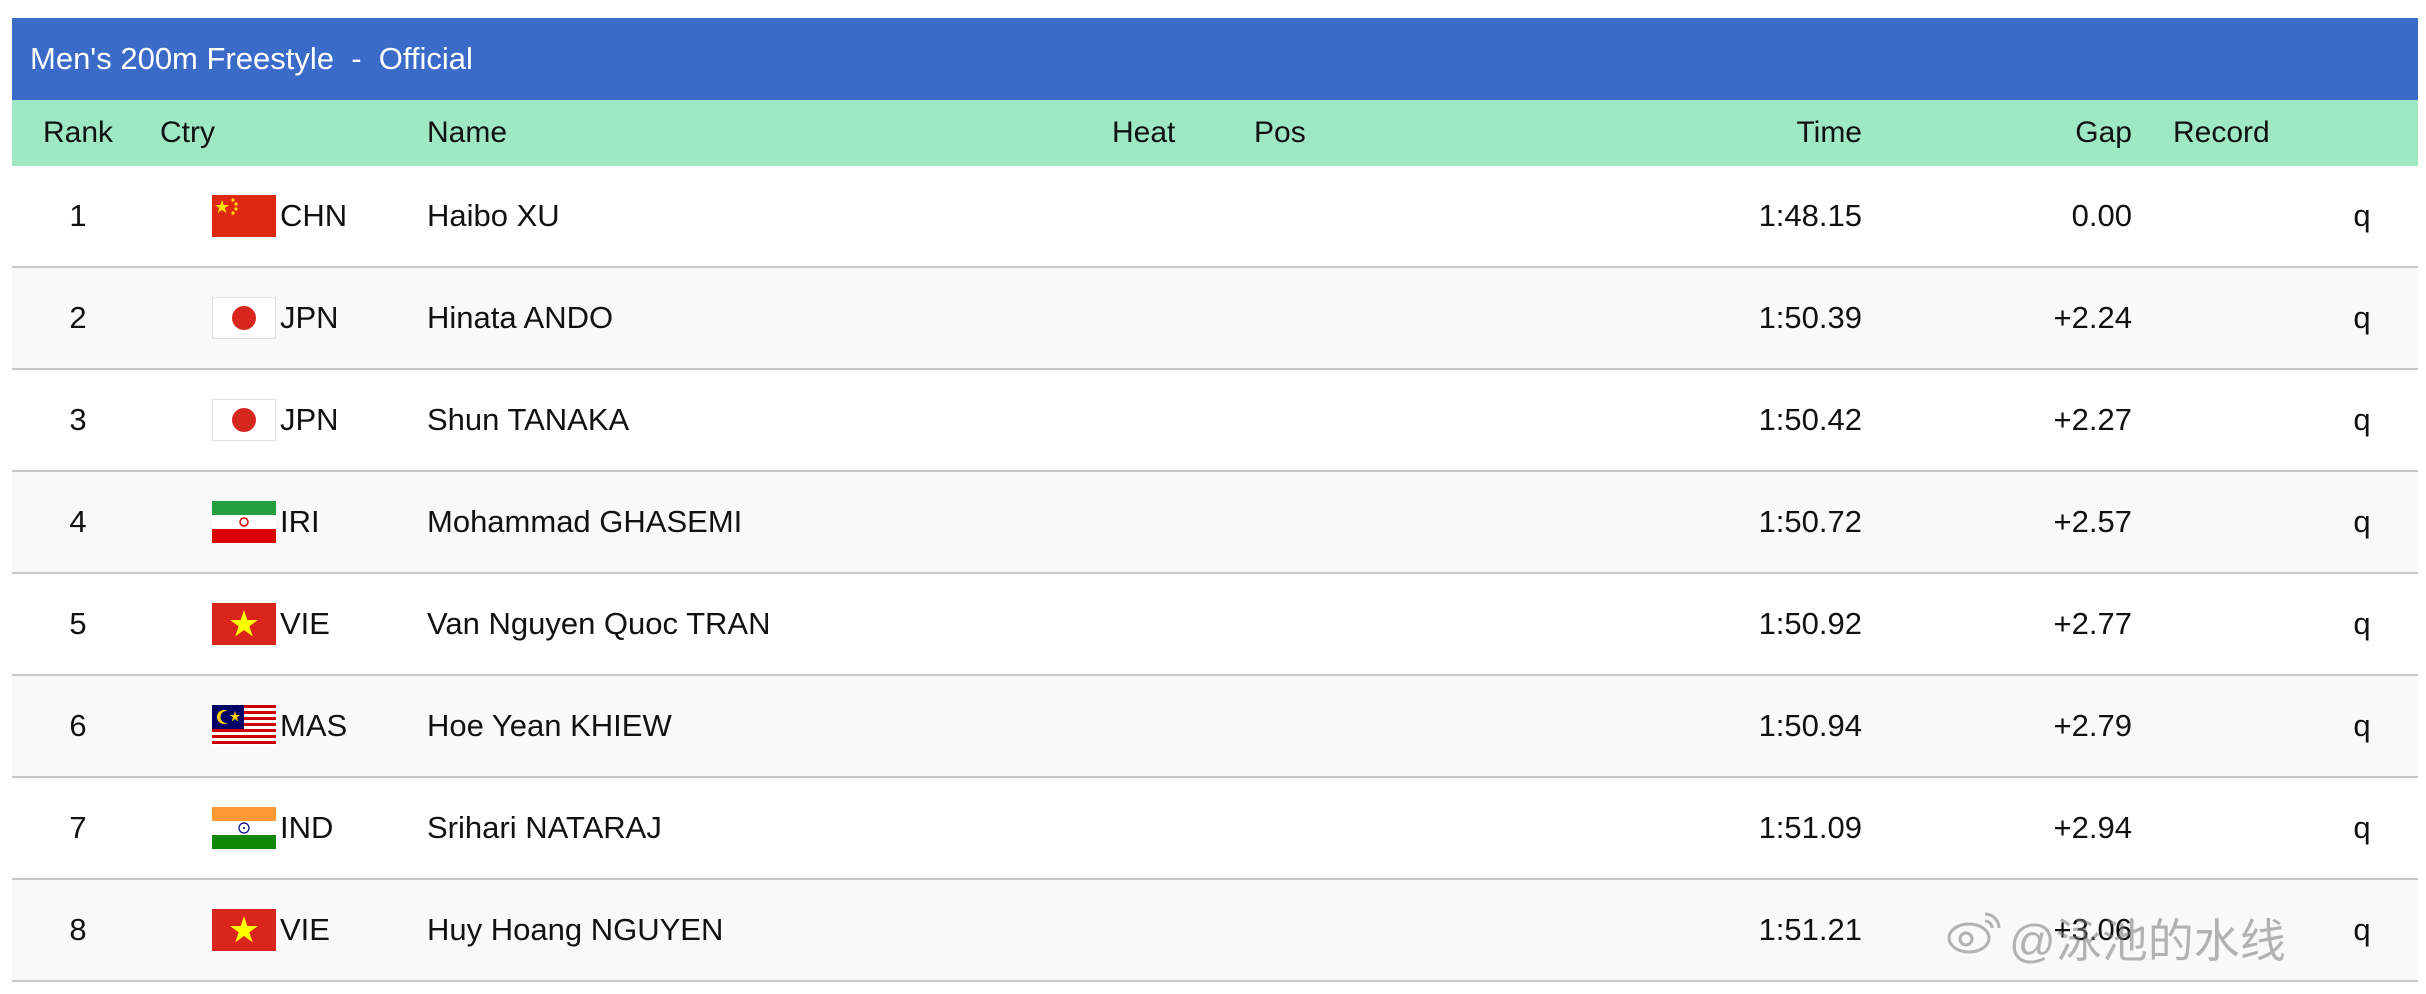 The height and width of the screenshot is (994, 2426). What do you see at coordinates (307, 827) in the screenshot?
I see `country-code: IND` at bounding box center [307, 827].